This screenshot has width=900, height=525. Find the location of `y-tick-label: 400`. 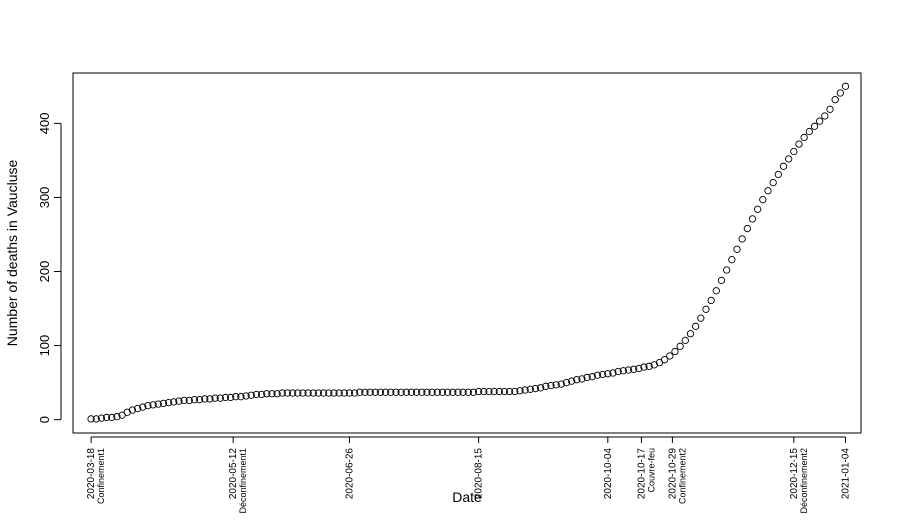

y-tick-label: 400 is located at coordinates (44, 124).